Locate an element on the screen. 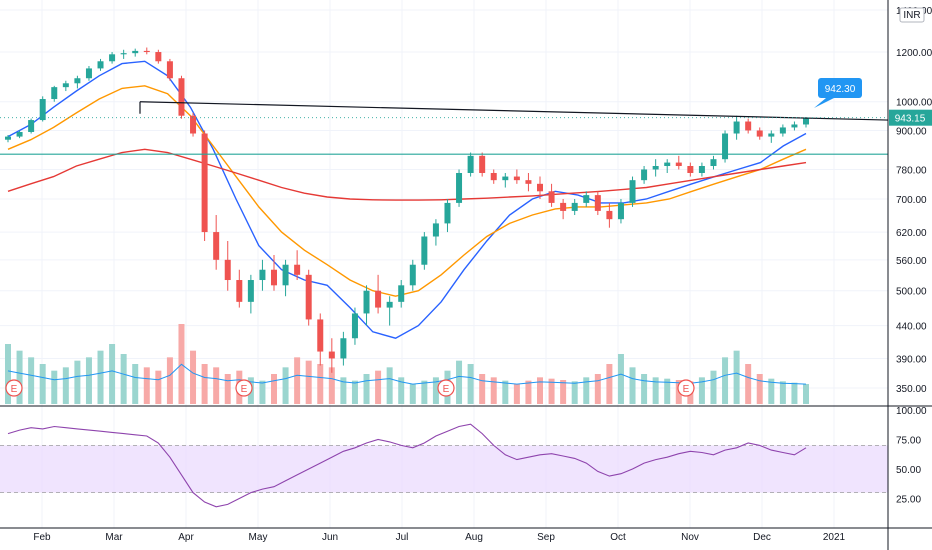  price-tags: 943.15 942.30 is located at coordinates (873, 102).